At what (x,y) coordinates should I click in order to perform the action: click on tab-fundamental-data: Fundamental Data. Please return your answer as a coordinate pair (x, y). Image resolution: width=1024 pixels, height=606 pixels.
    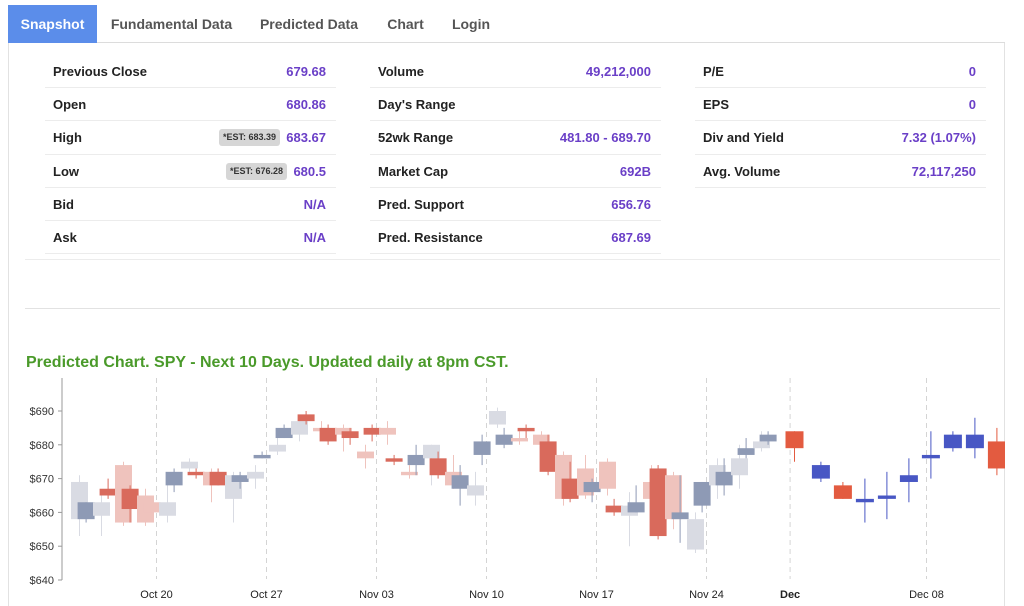
    Looking at the image, I should click on (171, 24).